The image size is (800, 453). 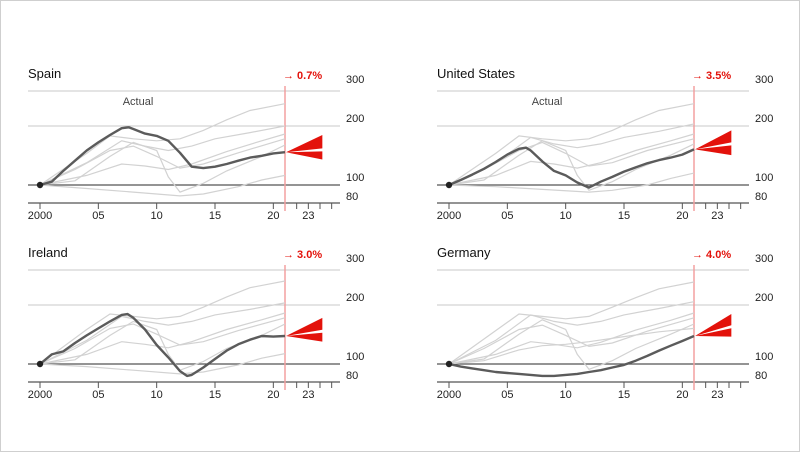 What do you see at coordinates (711, 76) in the screenshot?
I see `growth-annotation: → 3.5%` at bounding box center [711, 76].